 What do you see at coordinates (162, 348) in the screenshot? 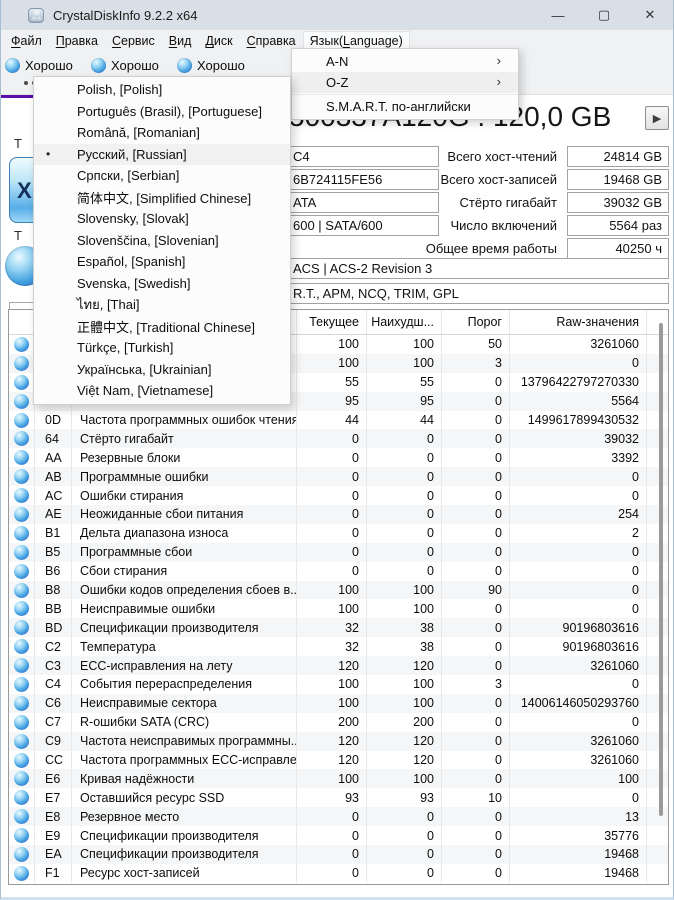
I see `language-option-12: Türkçe, [Turkish]` at bounding box center [162, 348].